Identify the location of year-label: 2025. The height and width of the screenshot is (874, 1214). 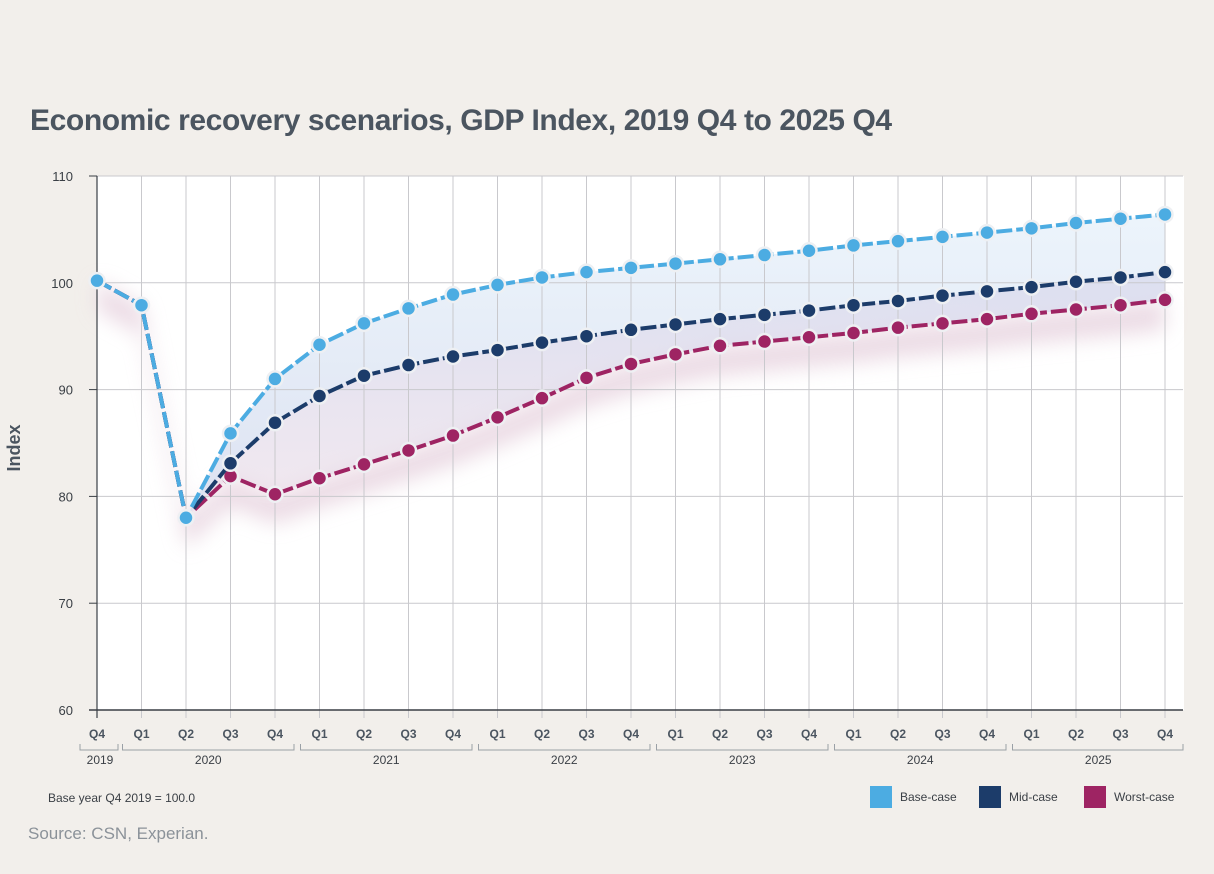
(1098, 760).